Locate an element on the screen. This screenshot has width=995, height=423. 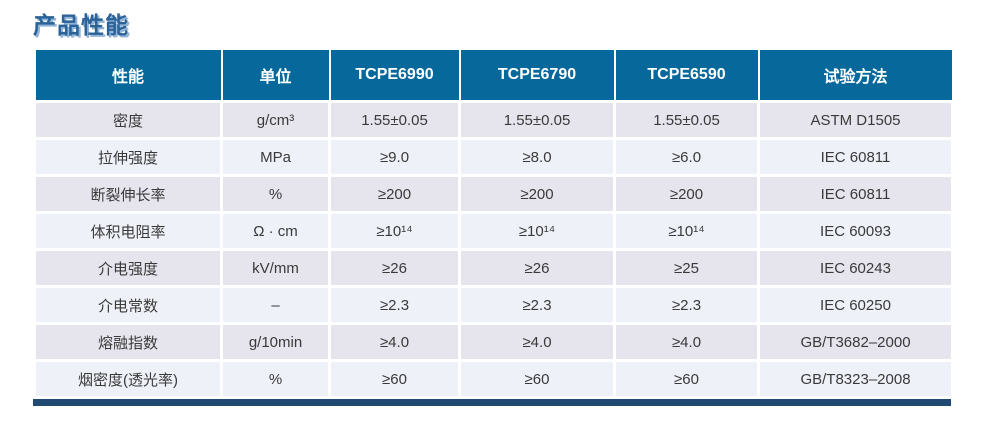
cell-property: 体积电阻率 is located at coordinates (128, 231).